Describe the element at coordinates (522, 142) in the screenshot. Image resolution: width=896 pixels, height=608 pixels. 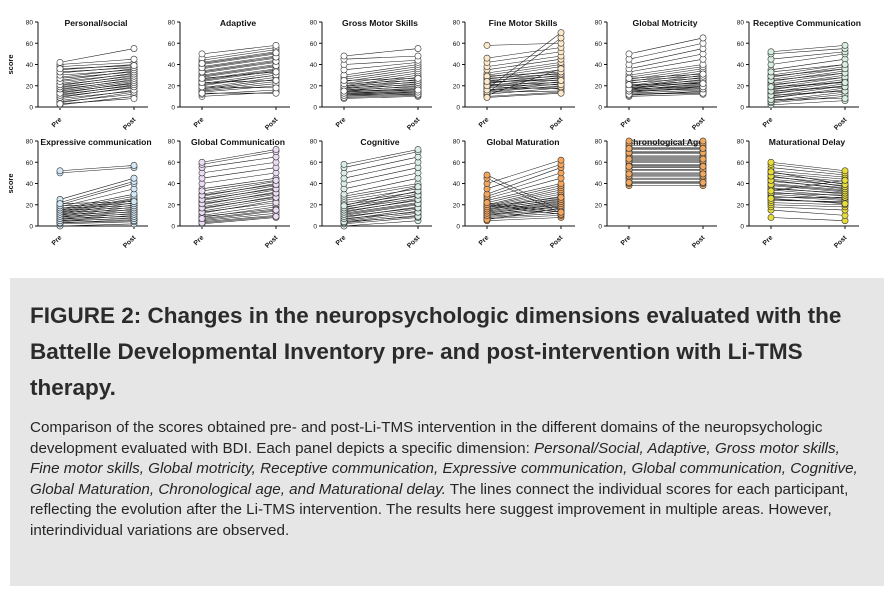
I see `panel-title: Global Maturation` at that location.